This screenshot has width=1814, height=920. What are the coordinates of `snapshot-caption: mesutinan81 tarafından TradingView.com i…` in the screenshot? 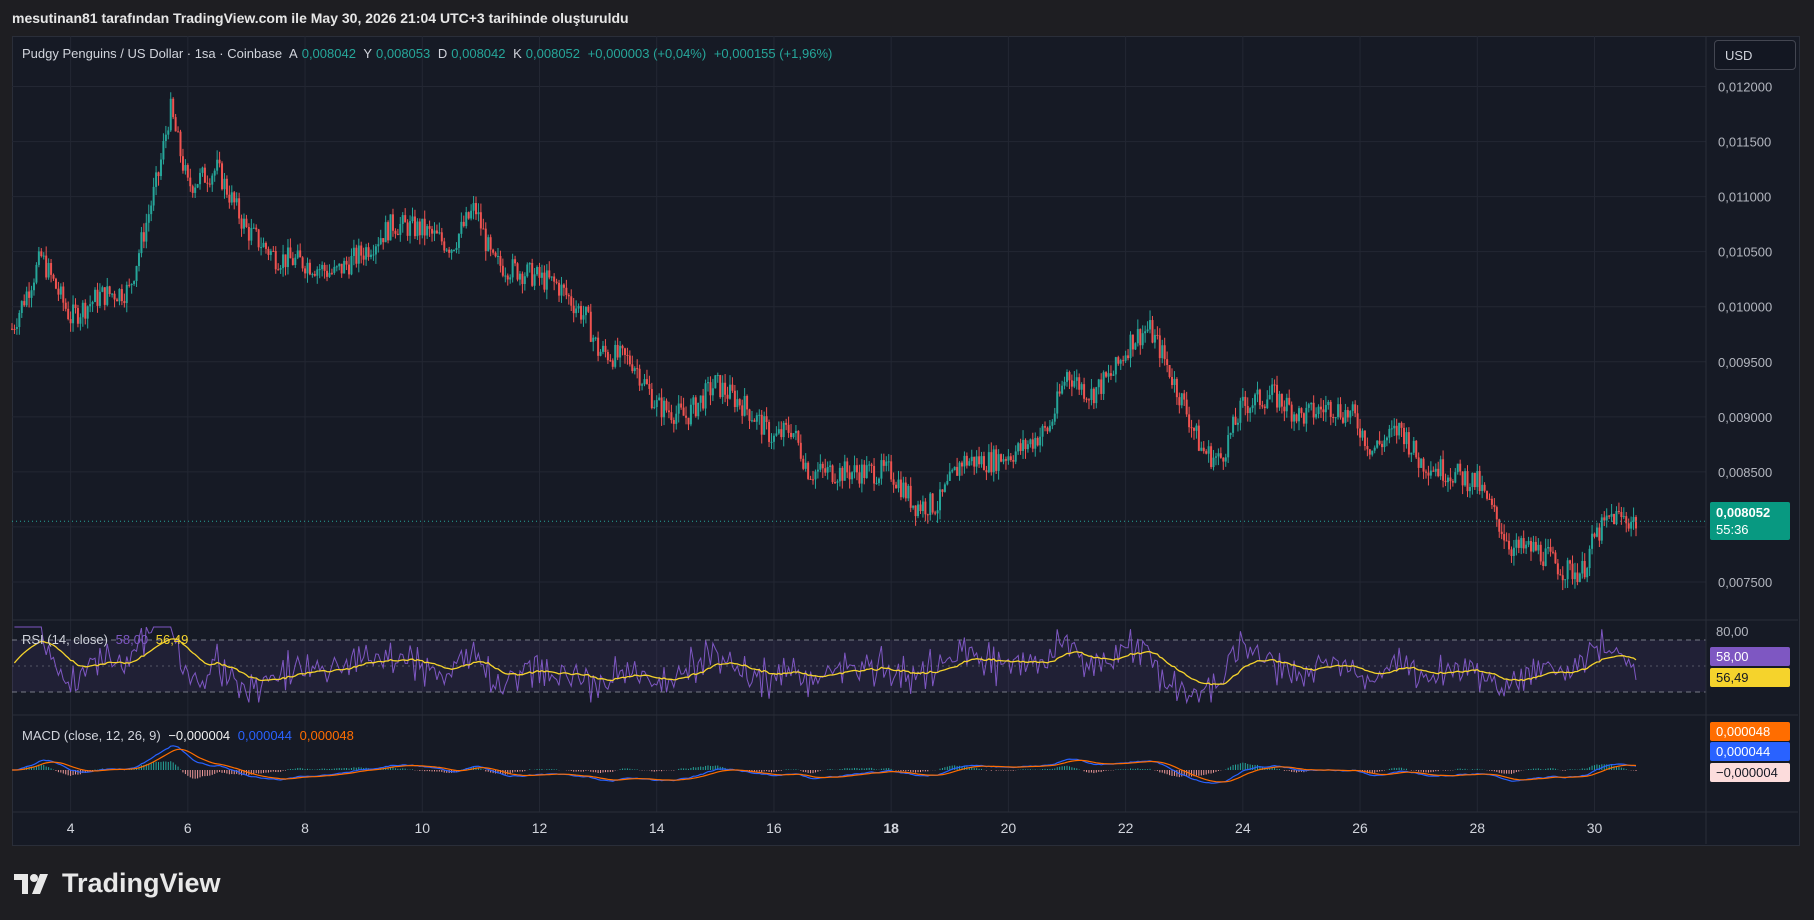 It's located at (320, 18).